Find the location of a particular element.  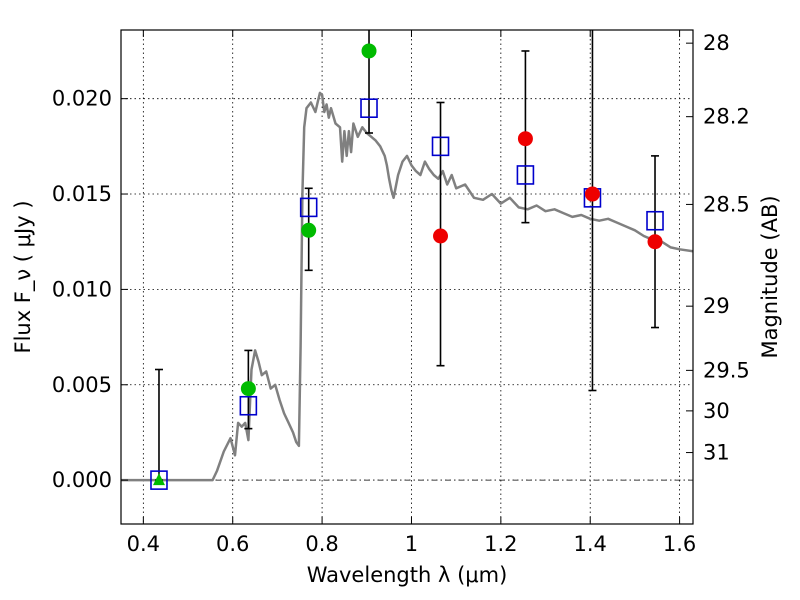

x-axis-label: Wavelength λ (μm) is located at coordinates (407, 575).